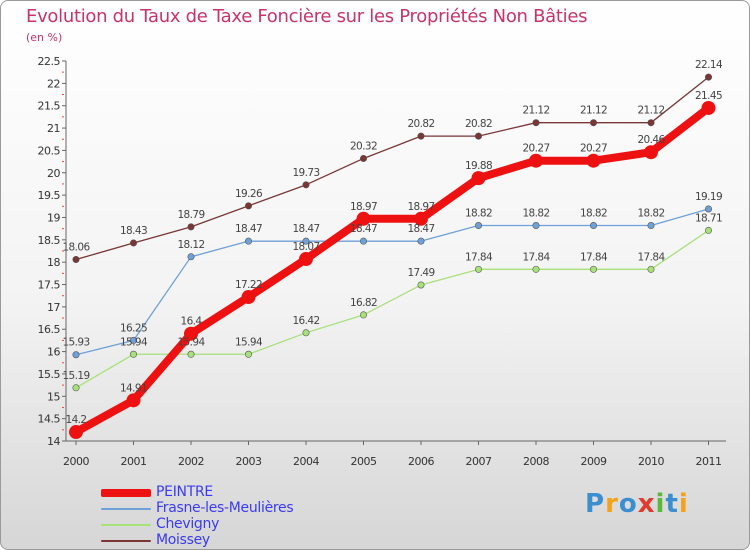 This screenshot has width=750, height=550. What do you see at coordinates (363, 303) in the screenshot?
I see `data-label: 16.82` at bounding box center [363, 303].